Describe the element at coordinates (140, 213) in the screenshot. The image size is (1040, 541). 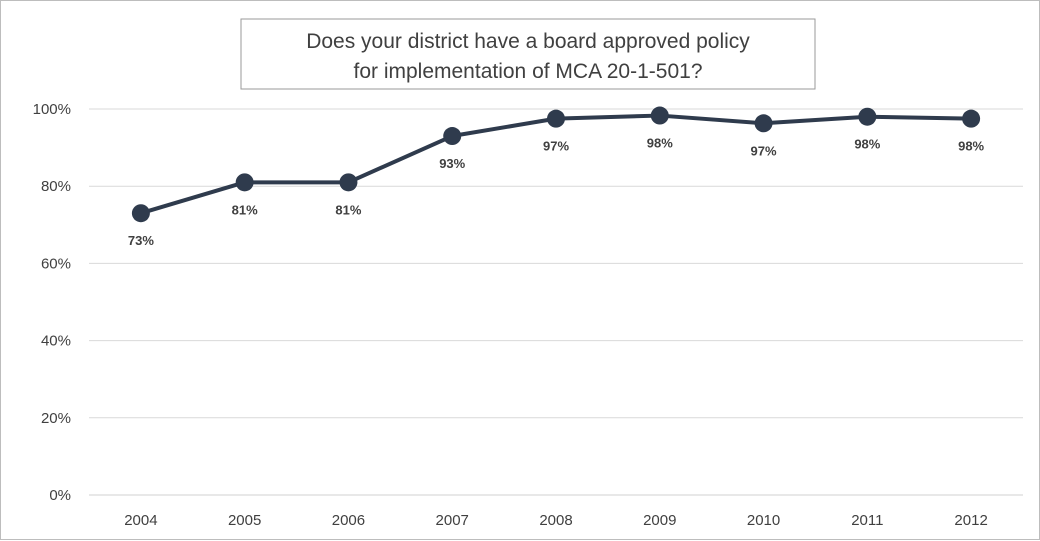
I see `data-point-2004` at that location.